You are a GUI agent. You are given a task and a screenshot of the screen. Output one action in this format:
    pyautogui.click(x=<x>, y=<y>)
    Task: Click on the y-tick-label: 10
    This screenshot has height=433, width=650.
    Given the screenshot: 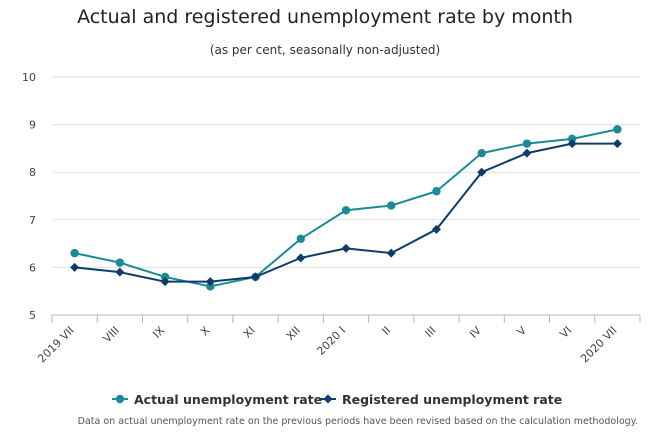 What is the action you would take?
    pyautogui.click(x=29, y=77)
    